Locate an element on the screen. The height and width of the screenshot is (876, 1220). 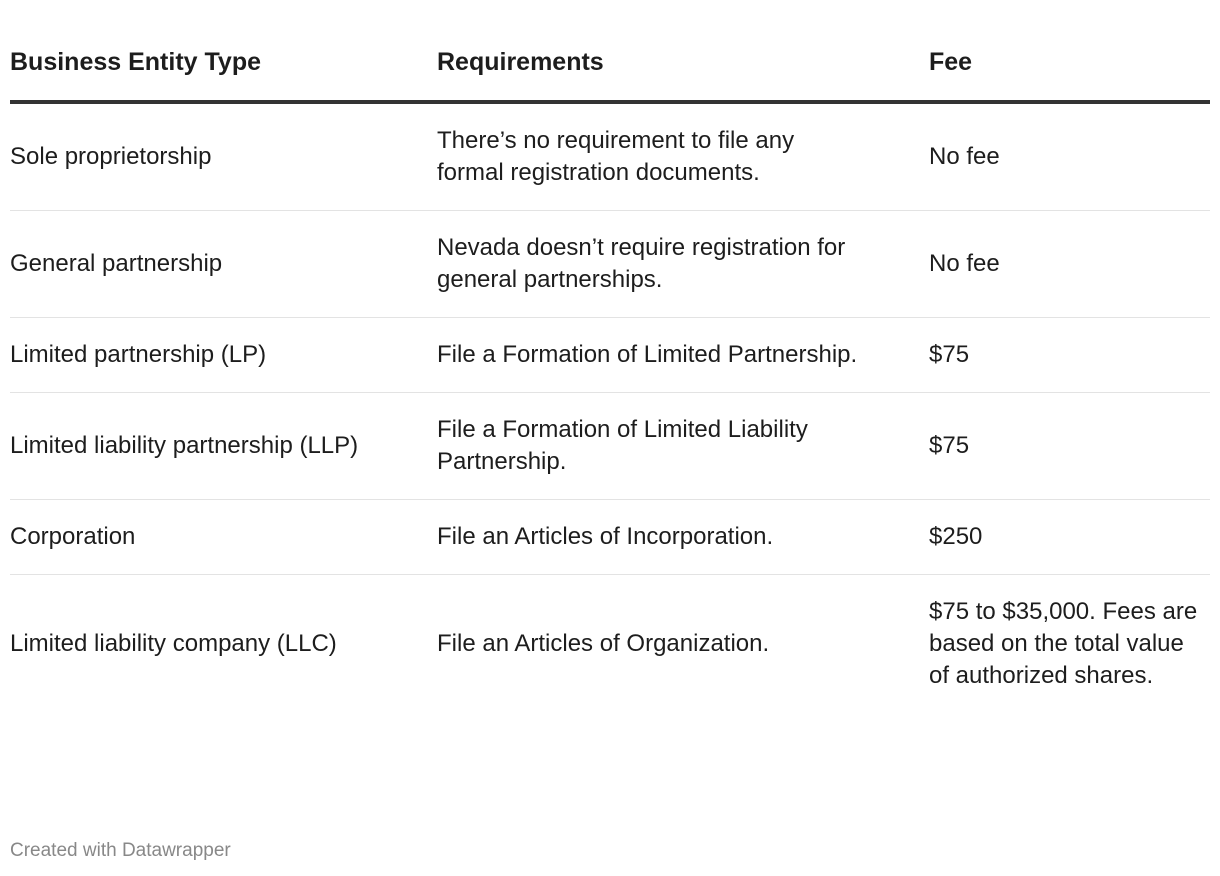
column-header: Business Entity Type is located at coordinates (223, 69).